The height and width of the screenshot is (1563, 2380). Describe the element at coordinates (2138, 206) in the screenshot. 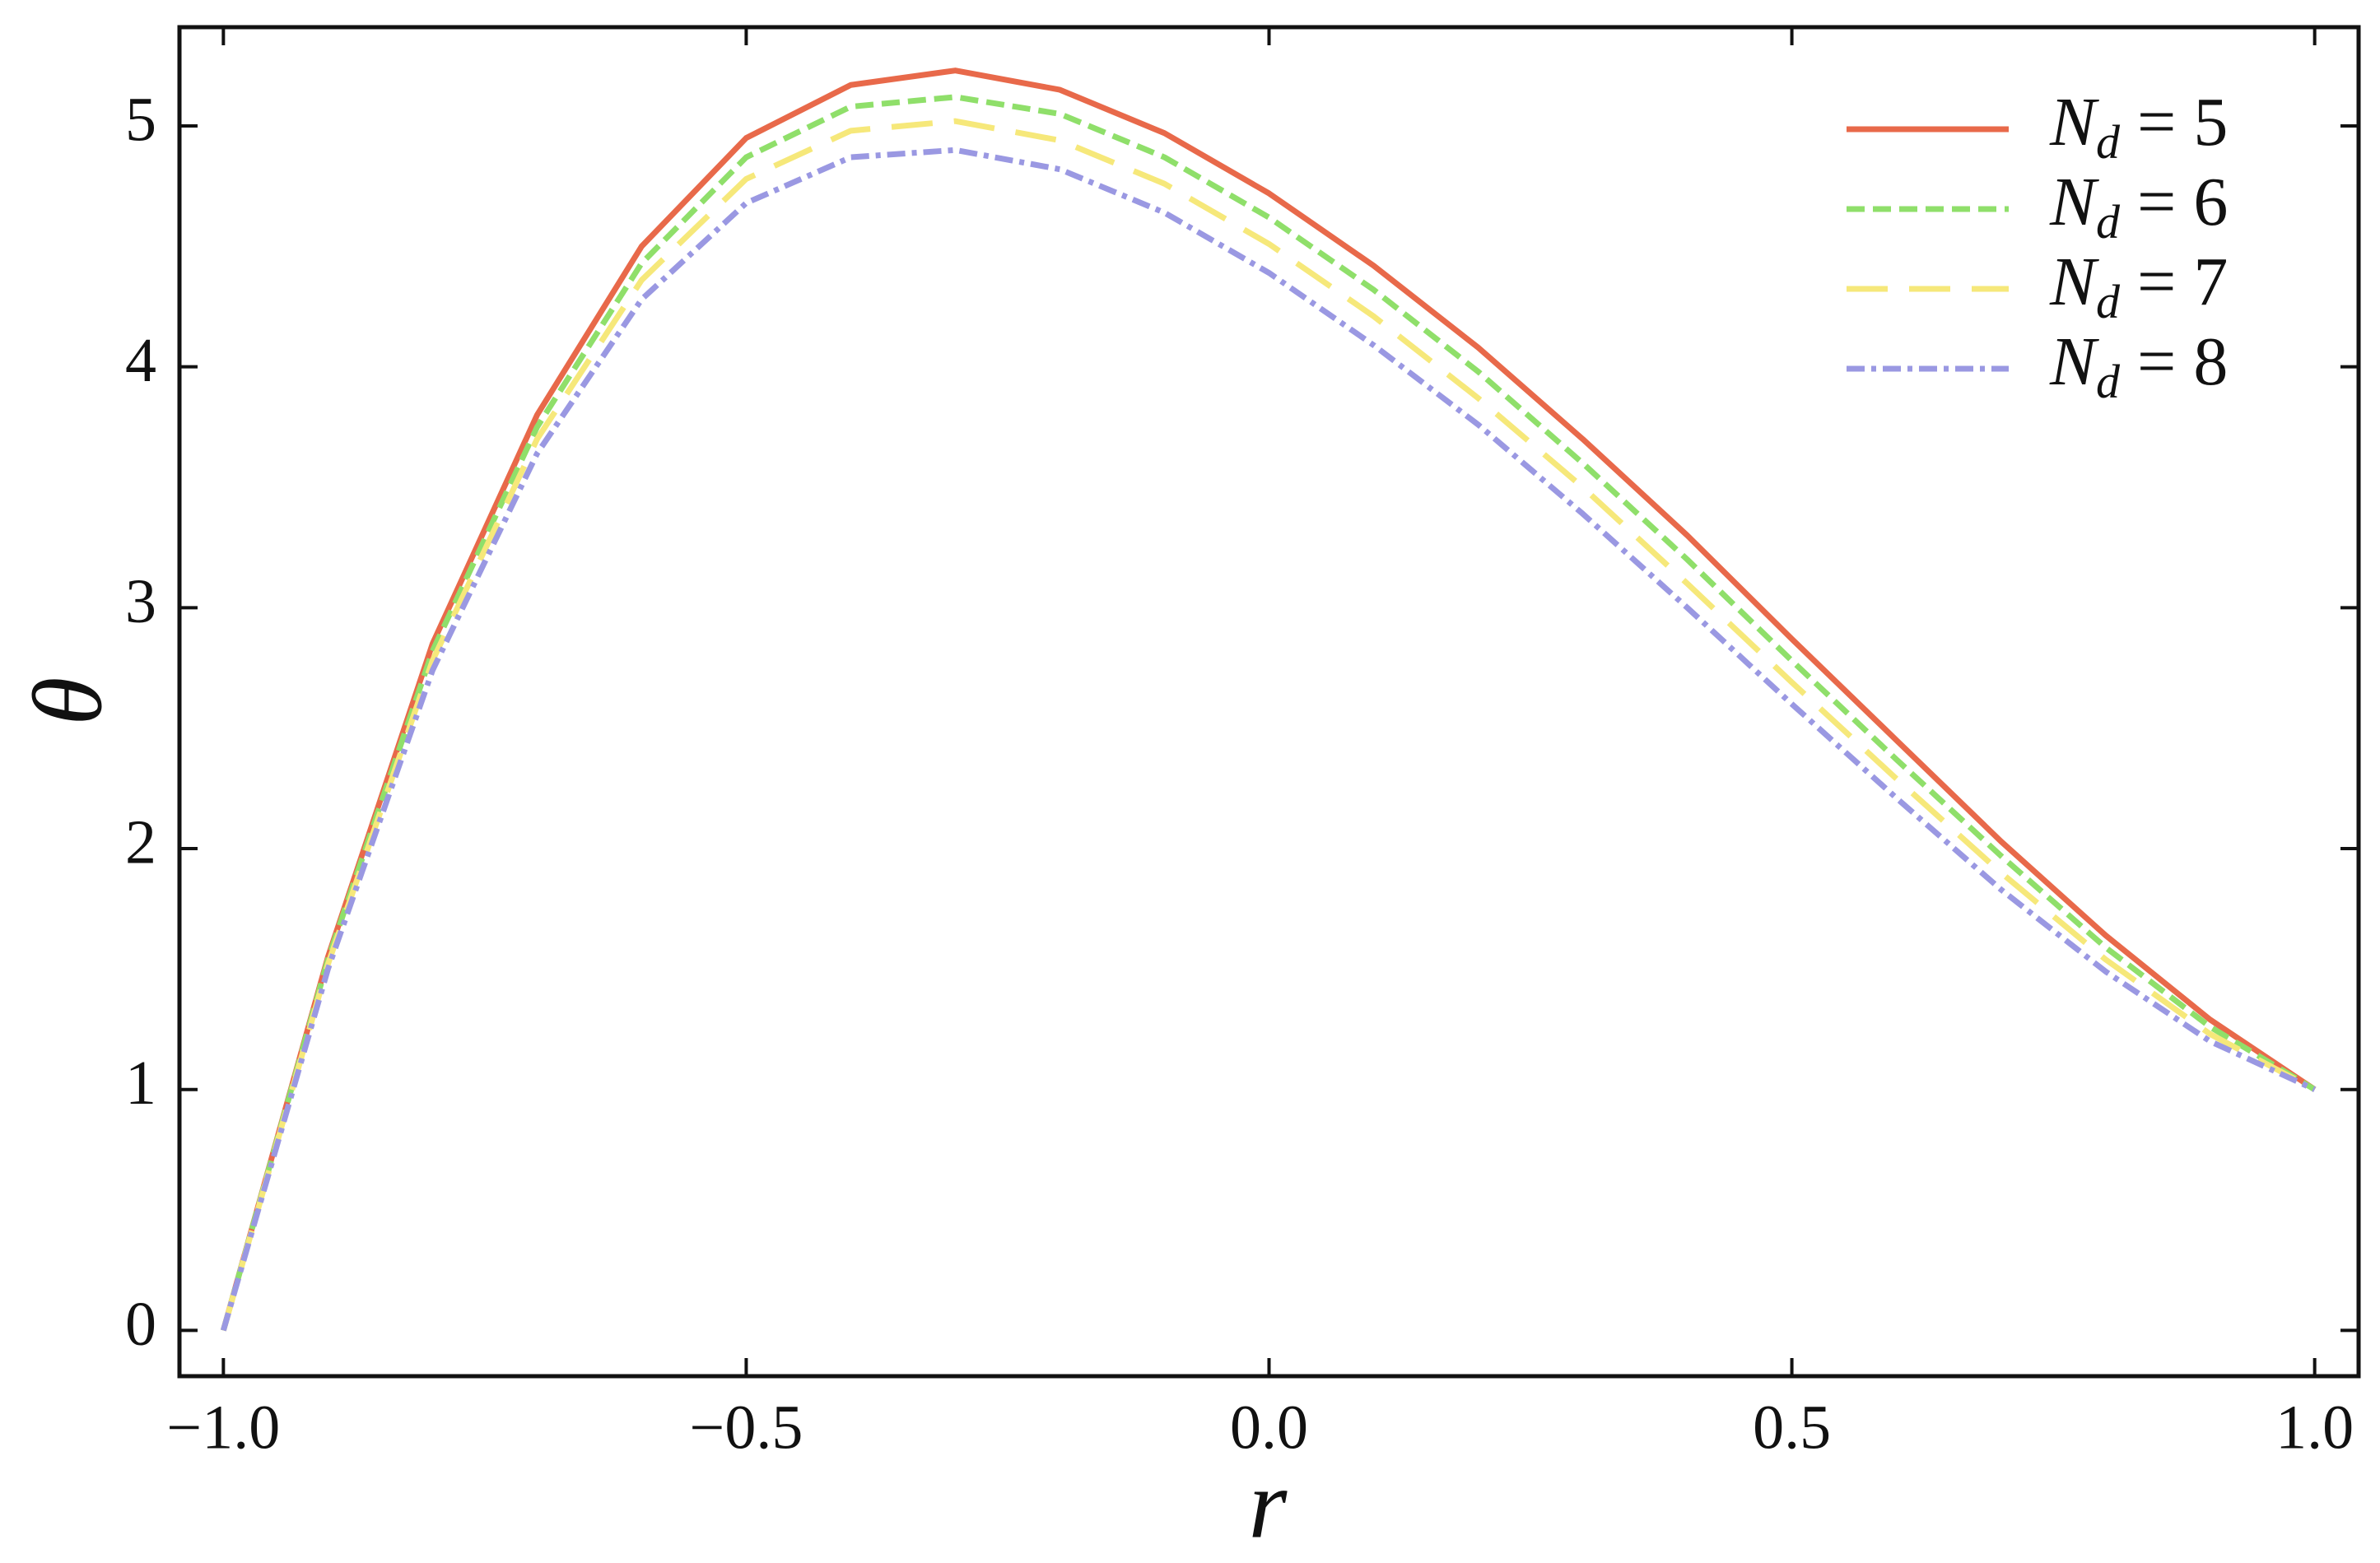

I see `legend-label: Nd = 6` at that location.